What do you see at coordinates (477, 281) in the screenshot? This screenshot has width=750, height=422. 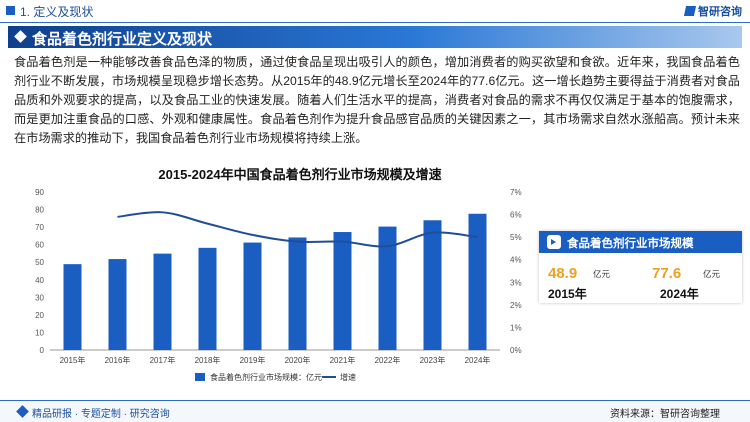 I see `bar-2024年` at bounding box center [477, 281].